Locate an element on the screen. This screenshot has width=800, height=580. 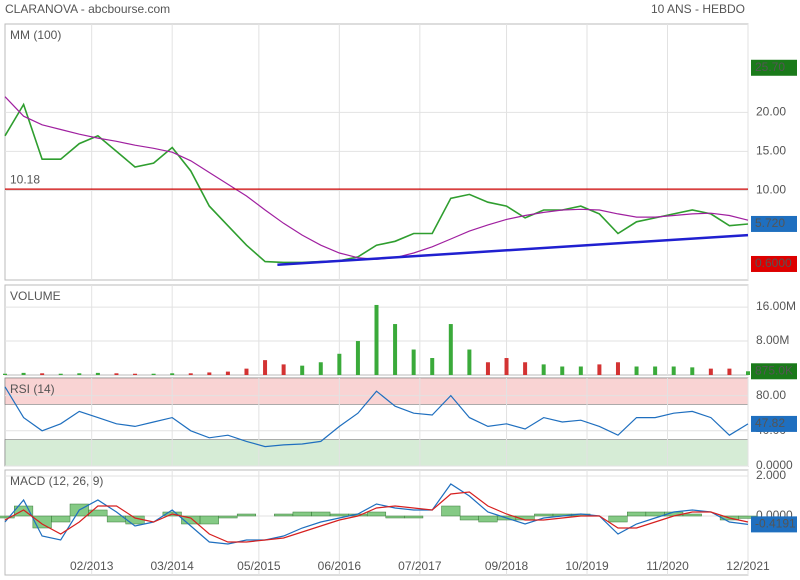
y-tick-label: 20.00 is located at coordinates (771, 112).